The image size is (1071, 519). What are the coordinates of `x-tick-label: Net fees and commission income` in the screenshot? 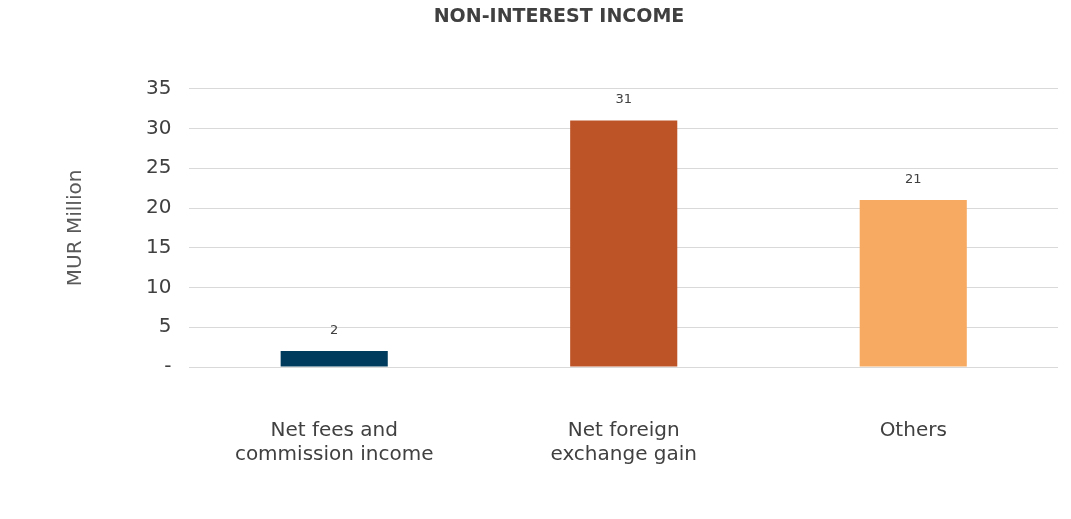 It's located at (334, 441).